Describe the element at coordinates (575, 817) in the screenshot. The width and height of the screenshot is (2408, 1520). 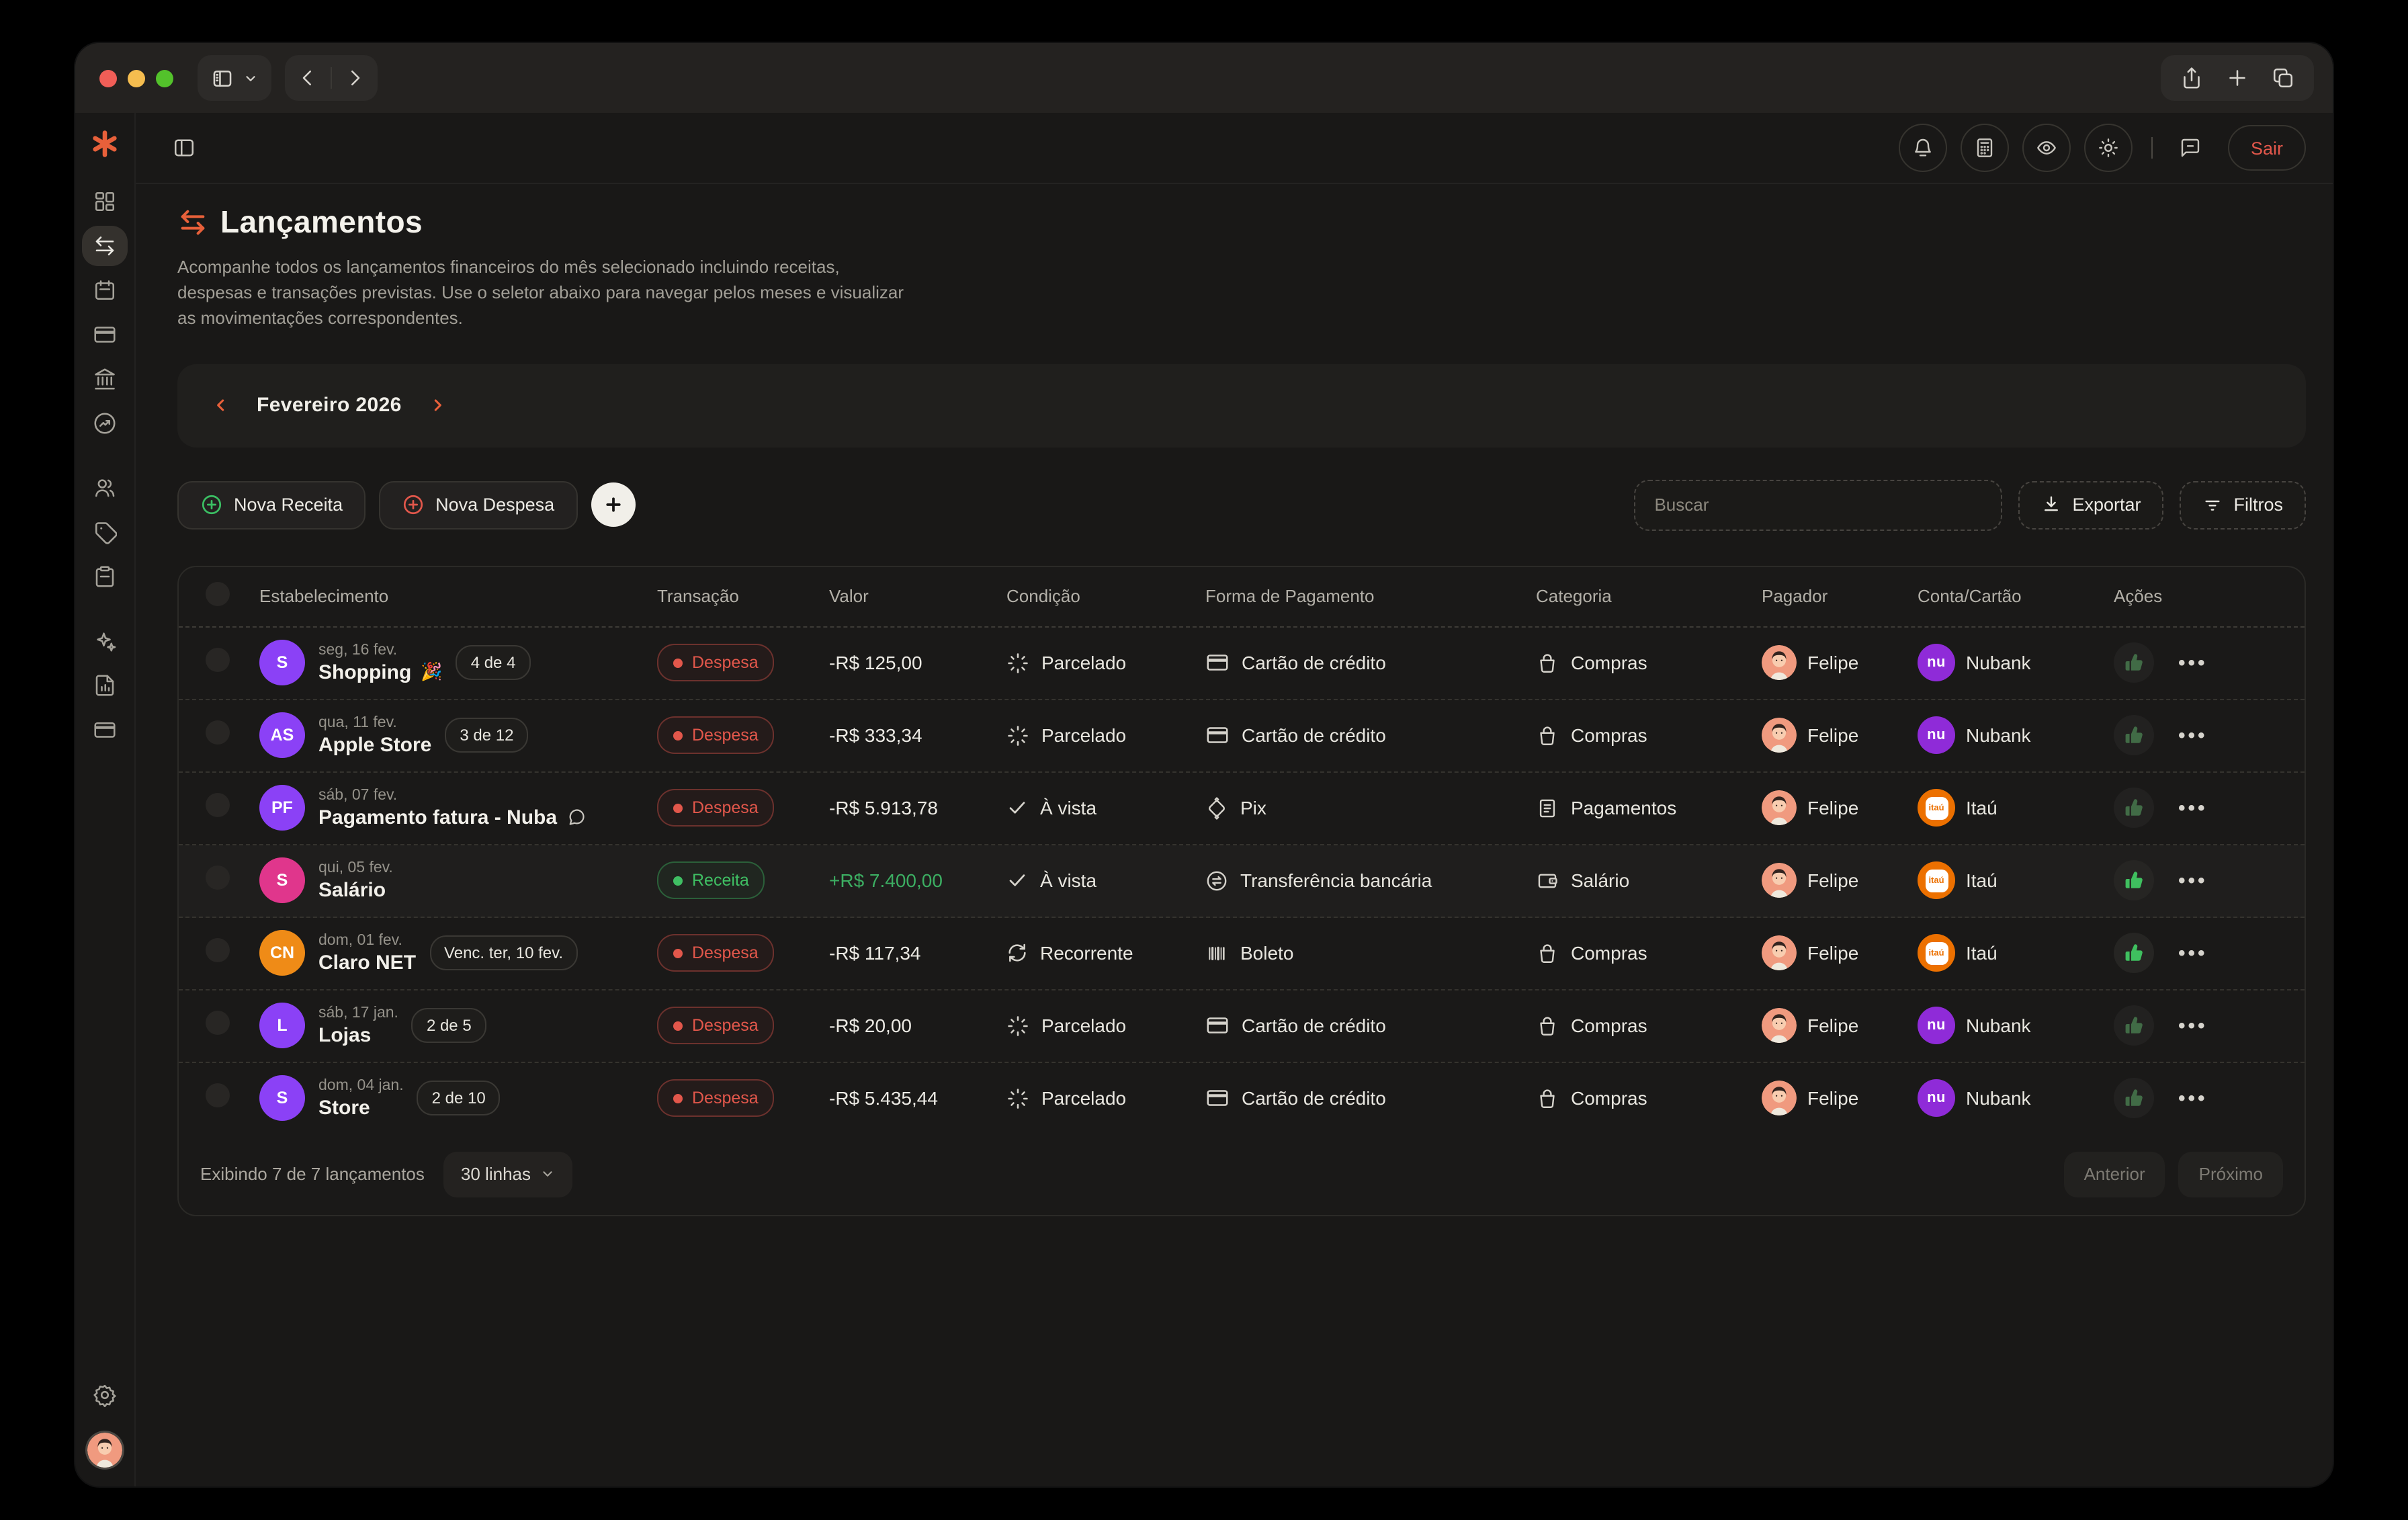
I see `comment-icon` at that location.